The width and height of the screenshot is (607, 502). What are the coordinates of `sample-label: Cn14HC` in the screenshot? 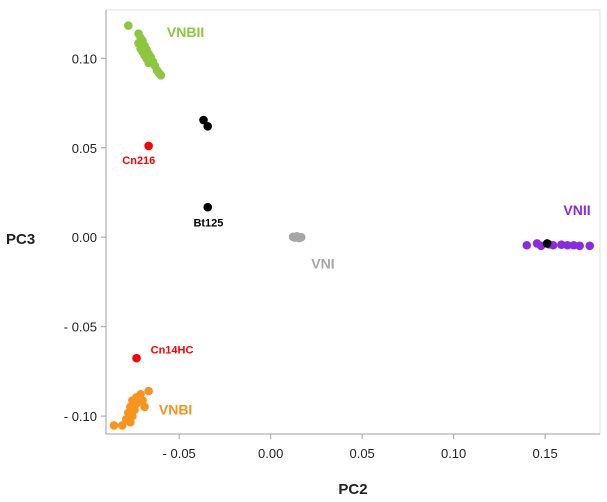 It's located at (172, 350).